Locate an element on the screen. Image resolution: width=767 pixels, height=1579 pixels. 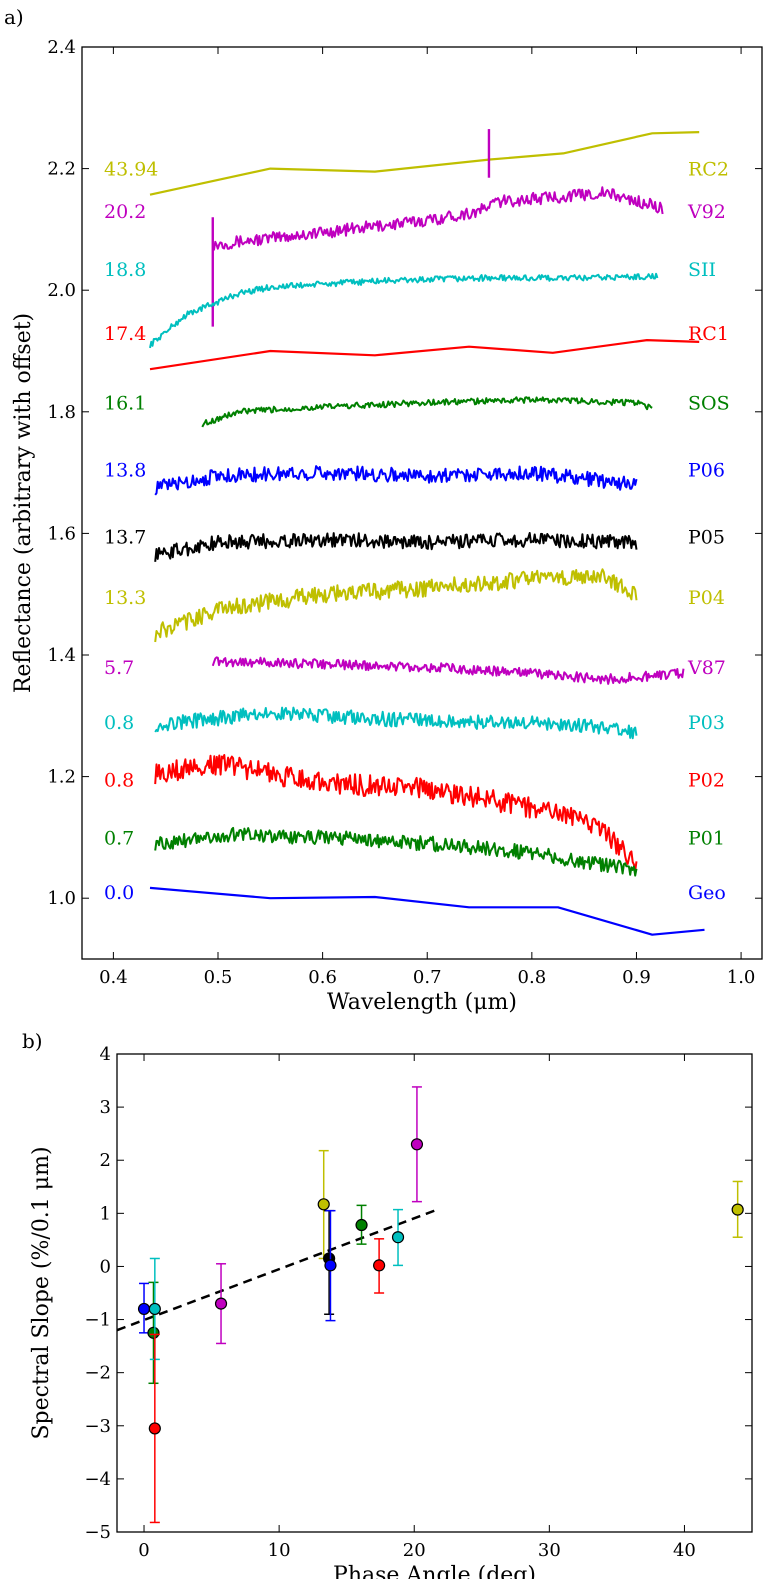
series-label-rc2: RC2 is located at coordinates (708, 170).